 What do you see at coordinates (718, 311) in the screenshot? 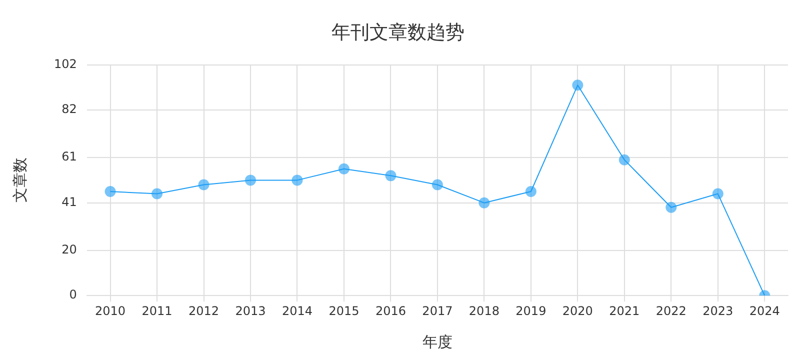
I see `x-tick-label: 2023` at bounding box center [718, 311].